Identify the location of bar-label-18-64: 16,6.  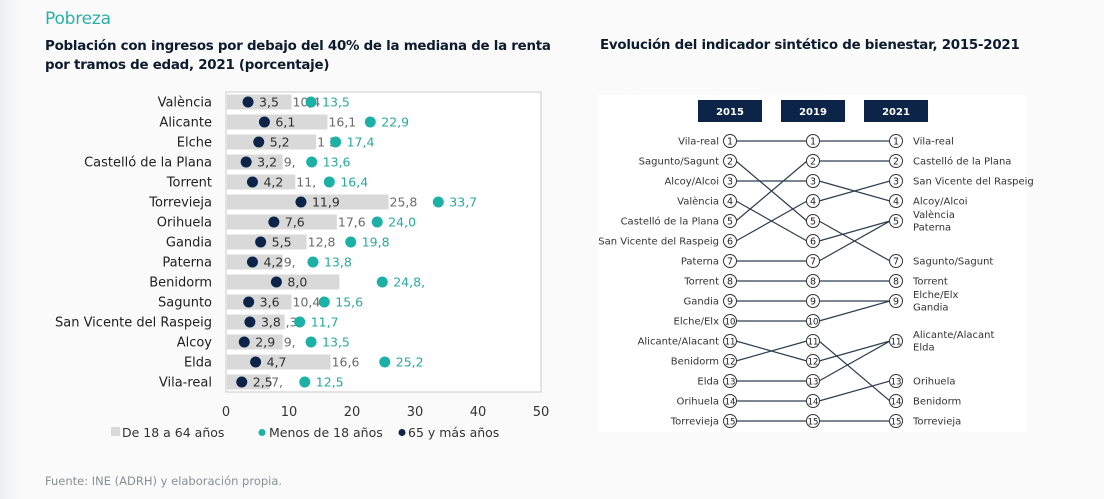
(346, 362).